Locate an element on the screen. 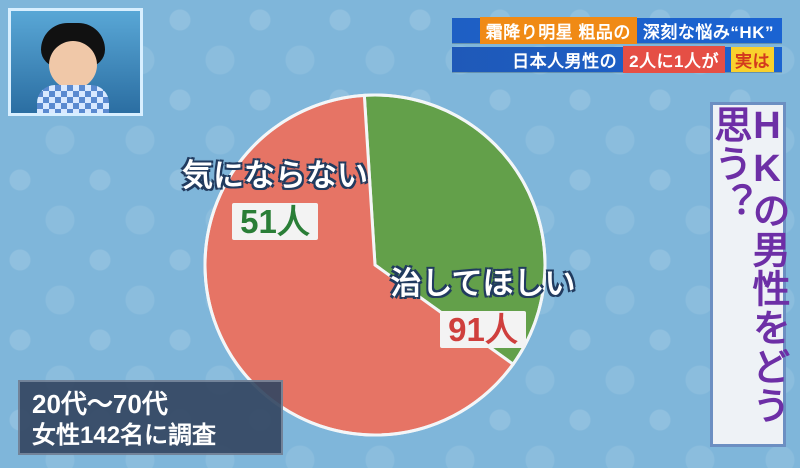 The height and width of the screenshot is (468, 800). survey-info: 20代～70代 女性142名に調査 is located at coordinates (150, 417).